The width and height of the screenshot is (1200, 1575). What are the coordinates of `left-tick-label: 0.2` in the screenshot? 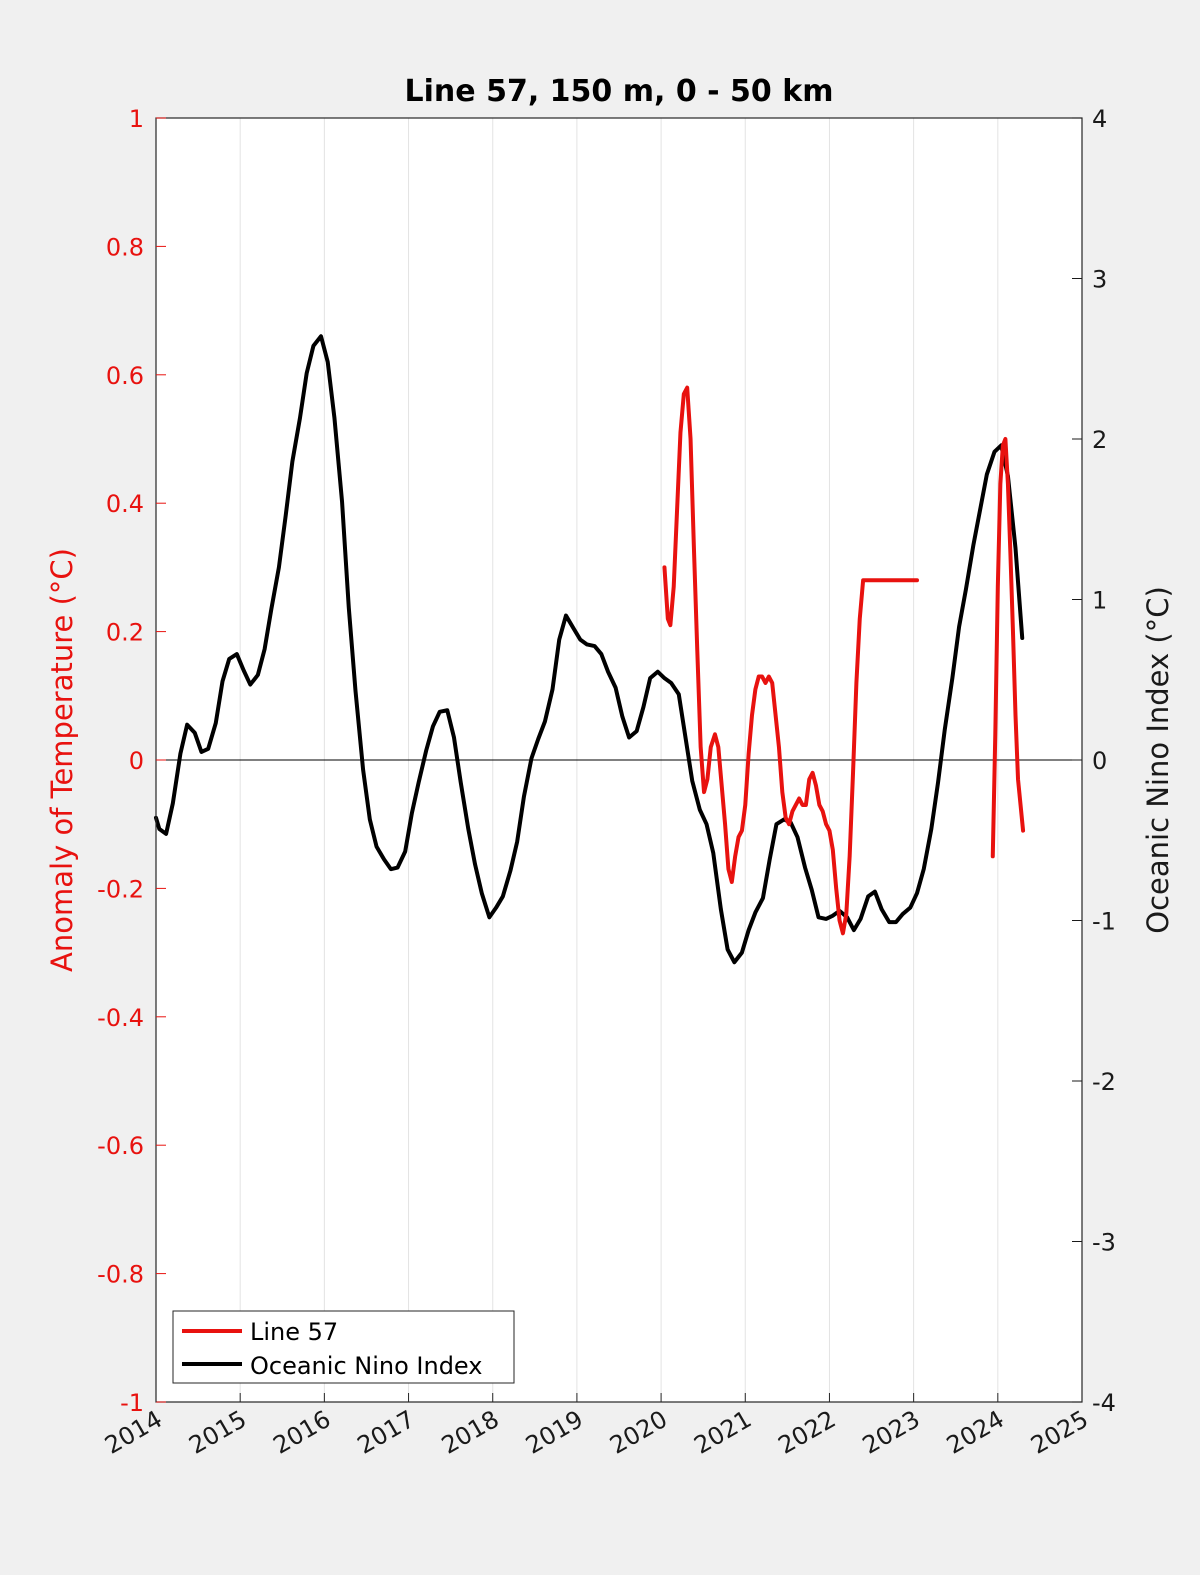 It's located at (125, 633).